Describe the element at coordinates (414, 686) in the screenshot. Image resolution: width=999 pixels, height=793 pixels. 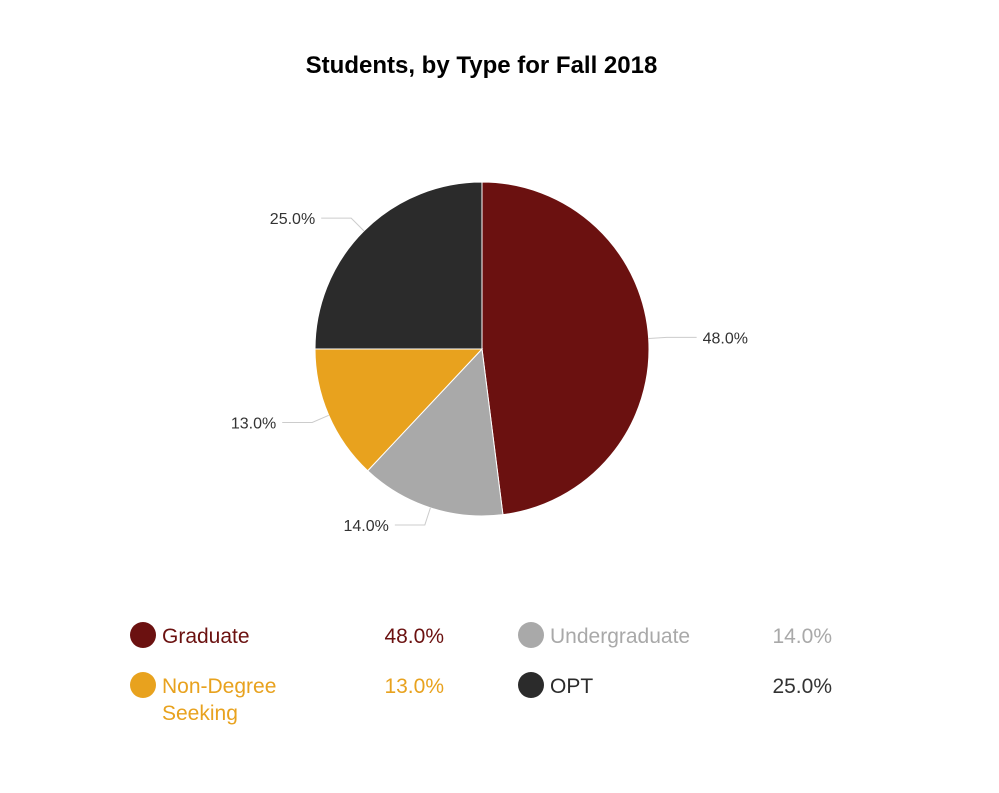
I see `legend-value-non-degree-seeking: 13.0%` at that location.